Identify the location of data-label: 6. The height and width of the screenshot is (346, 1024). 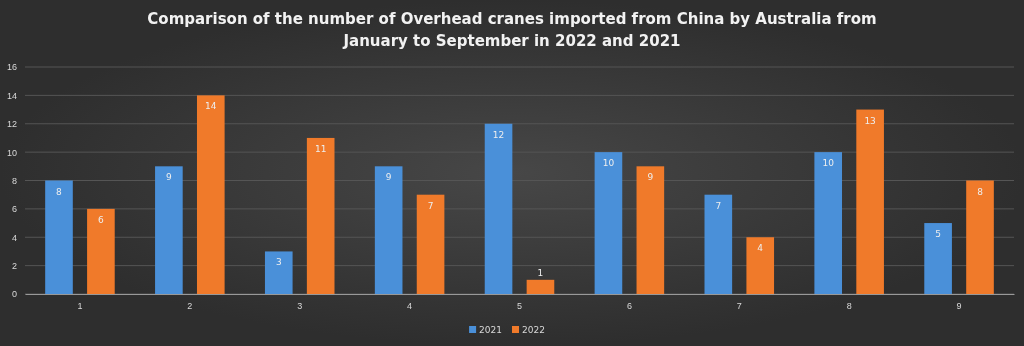
(101, 219).